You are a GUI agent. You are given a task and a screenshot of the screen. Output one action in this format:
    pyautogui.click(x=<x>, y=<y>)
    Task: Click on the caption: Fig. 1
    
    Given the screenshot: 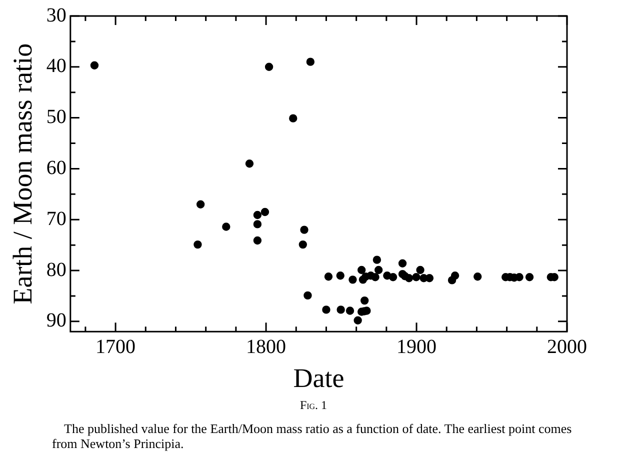 What is the action you would take?
    pyautogui.click(x=313, y=405)
    